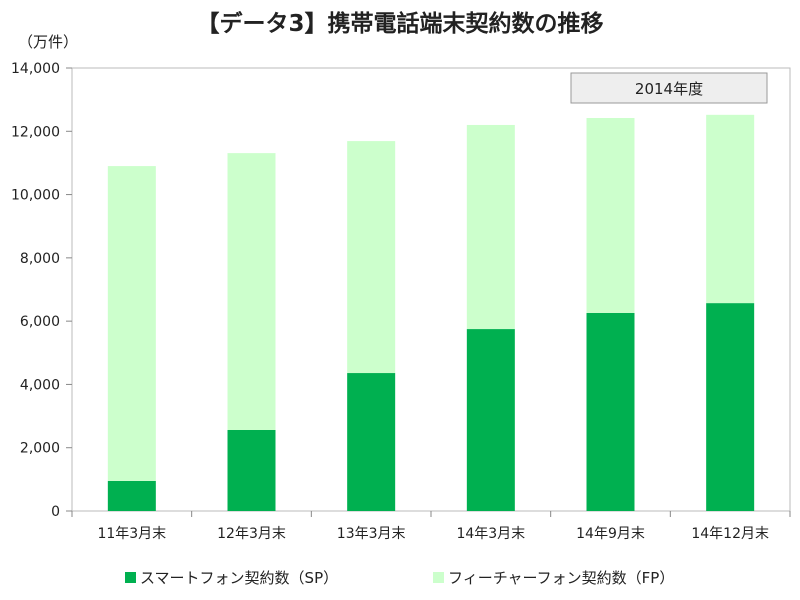  I want to click on legend-item-fp: フィーチャーフォン契約数（FP）, so click(553, 577).